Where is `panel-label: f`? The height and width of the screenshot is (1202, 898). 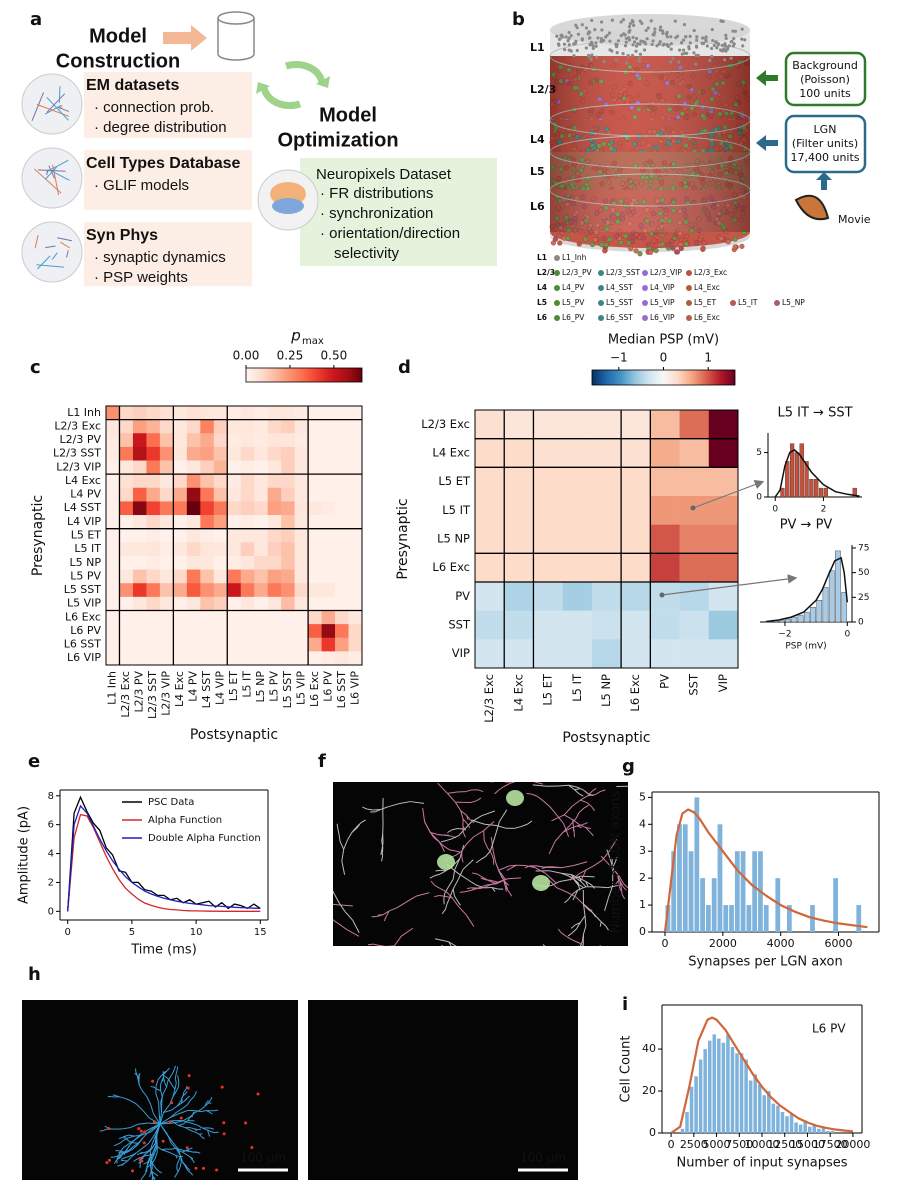
panel-label: f is located at coordinates (322, 761).